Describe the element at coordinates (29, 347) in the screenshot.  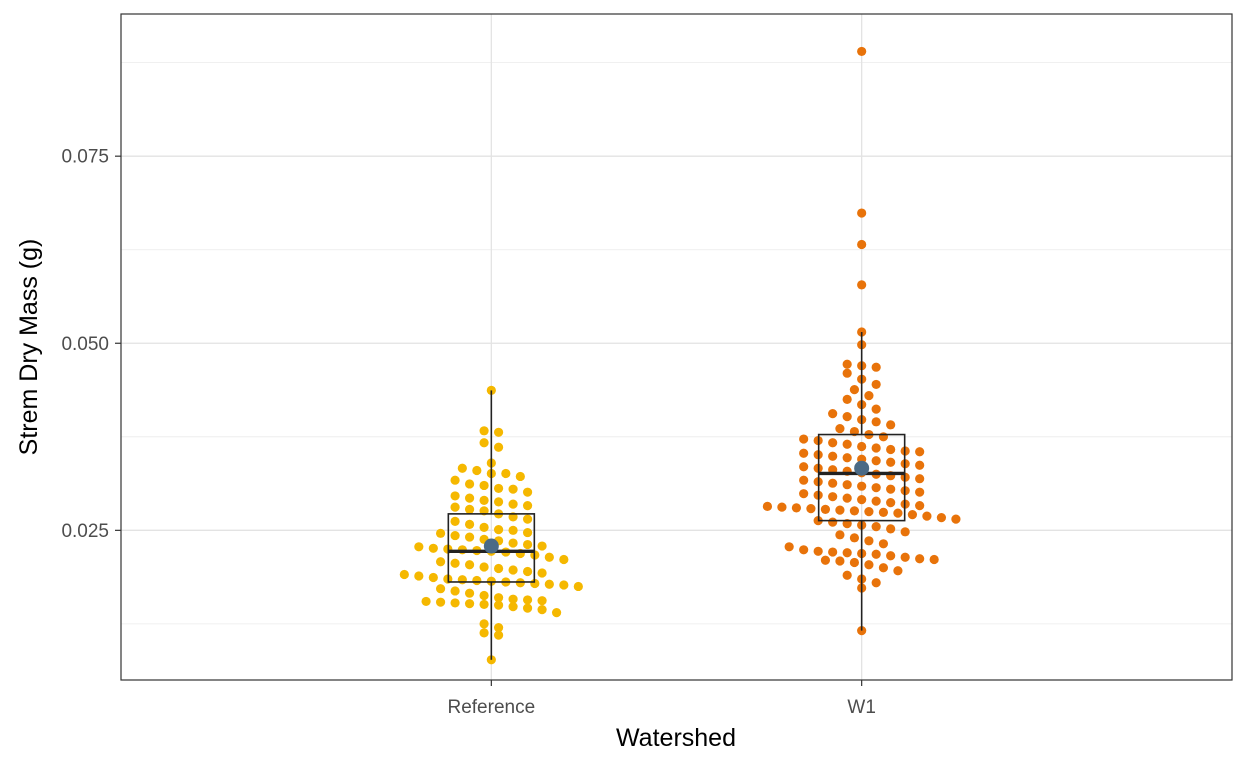
I see `y-axis-title: Strem Dry Mass (g)` at that location.